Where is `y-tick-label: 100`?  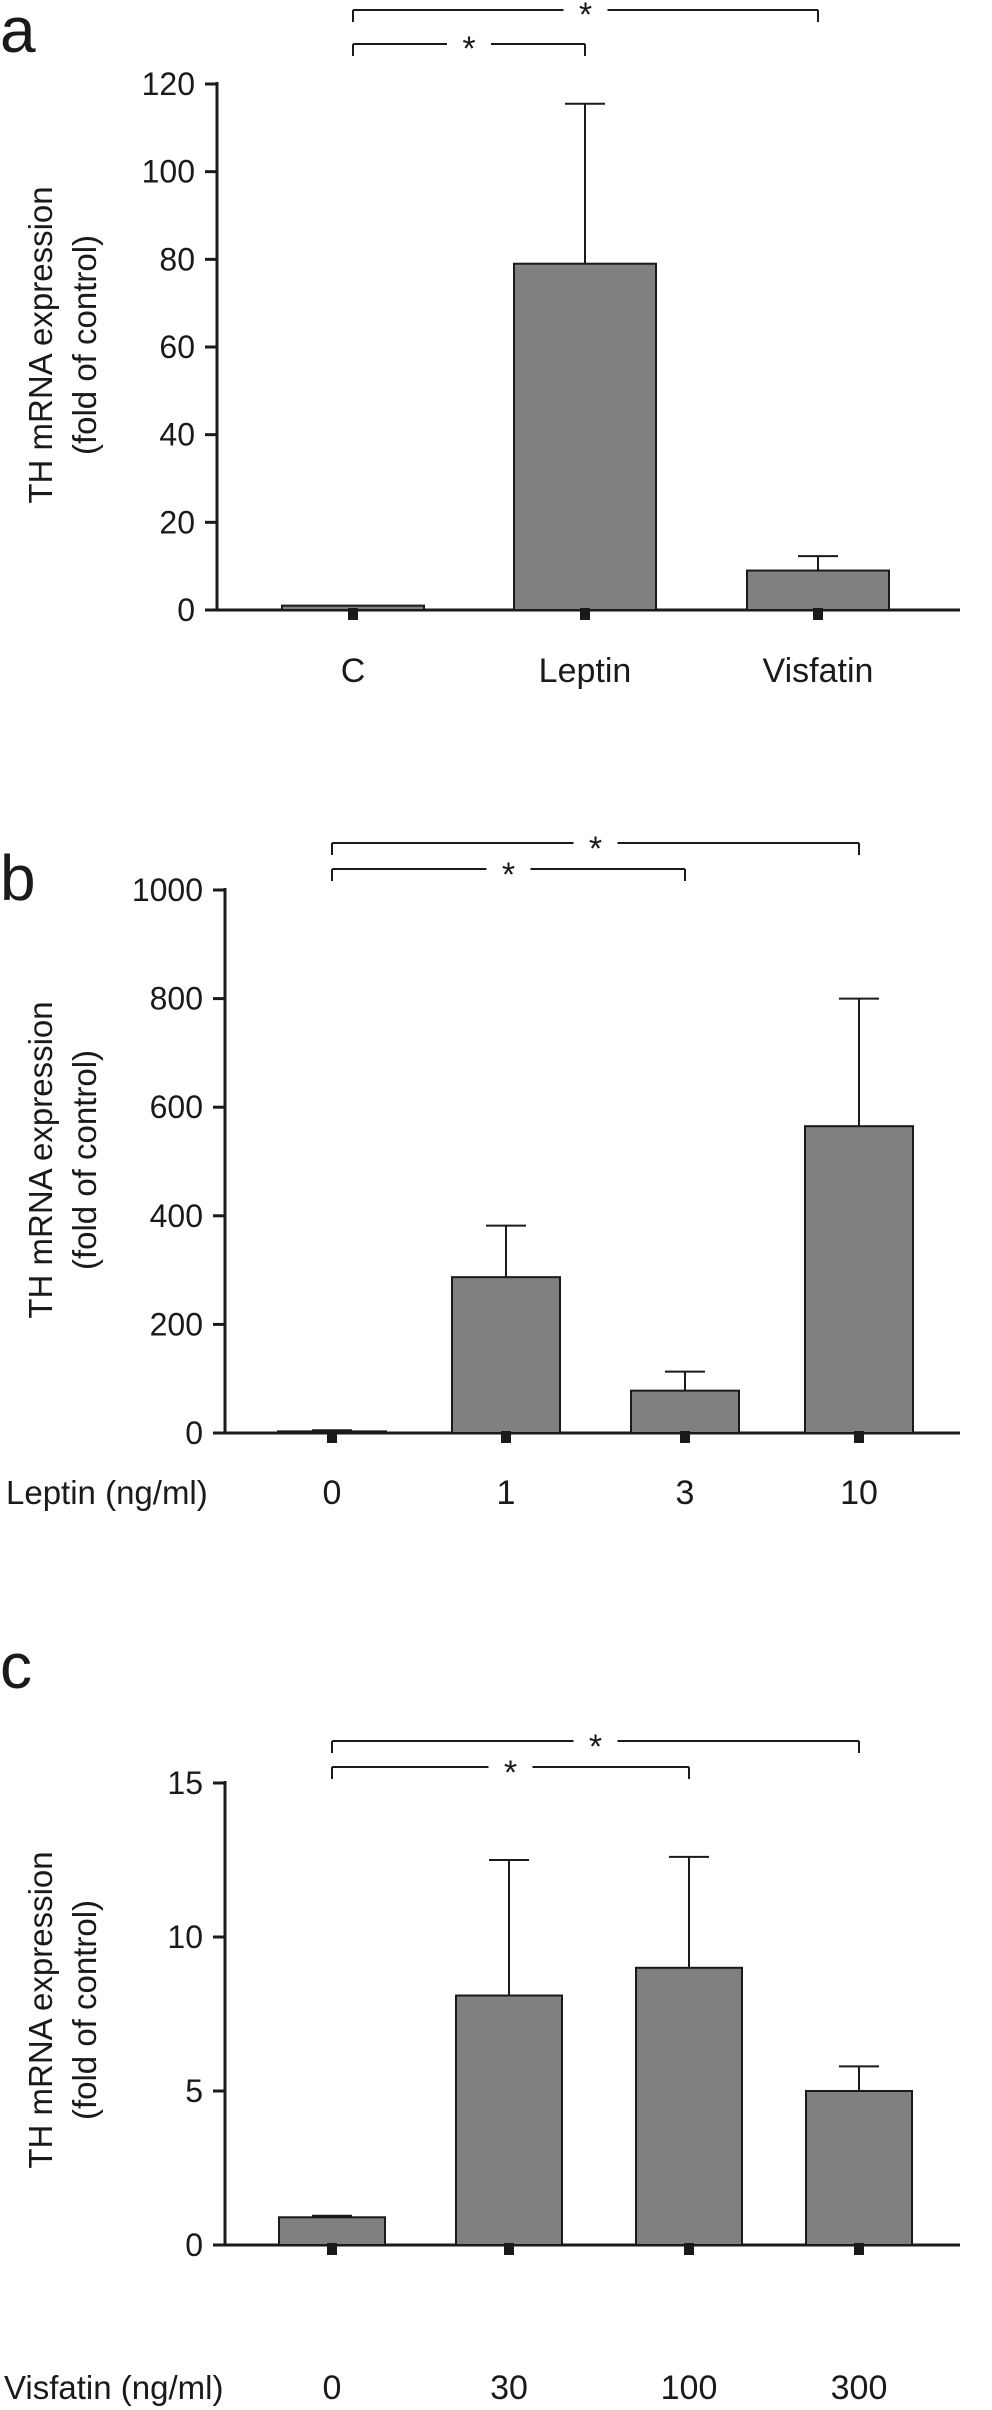 y-tick-label: 100 is located at coordinates (168, 172).